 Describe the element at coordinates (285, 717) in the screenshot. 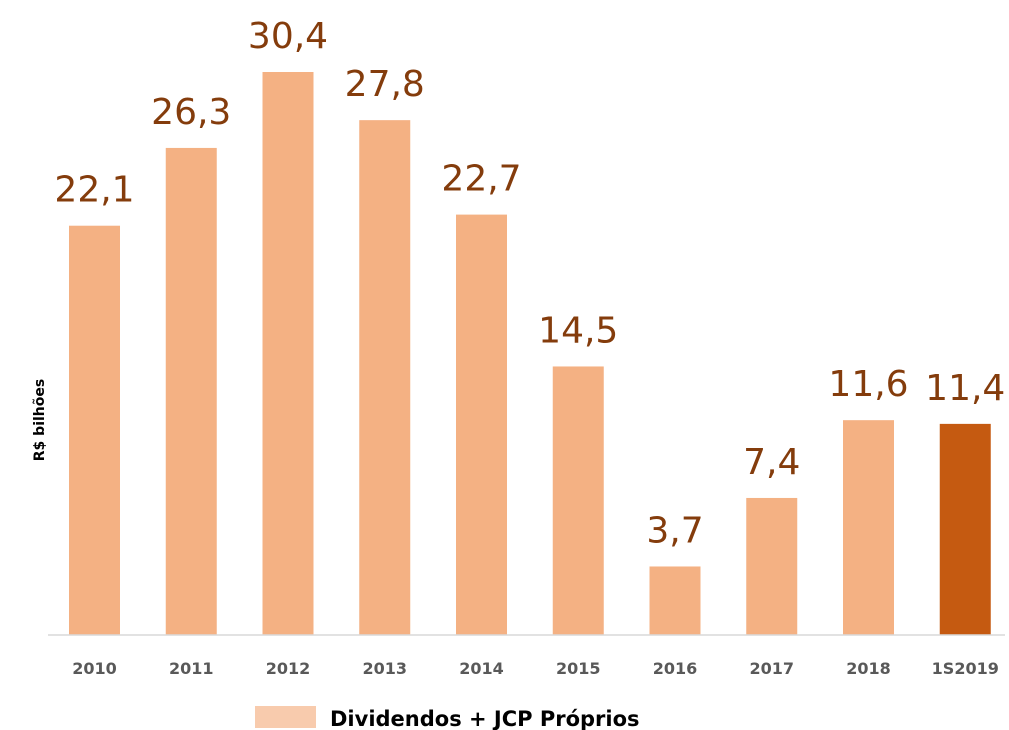

I see `legend-swatch` at that location.